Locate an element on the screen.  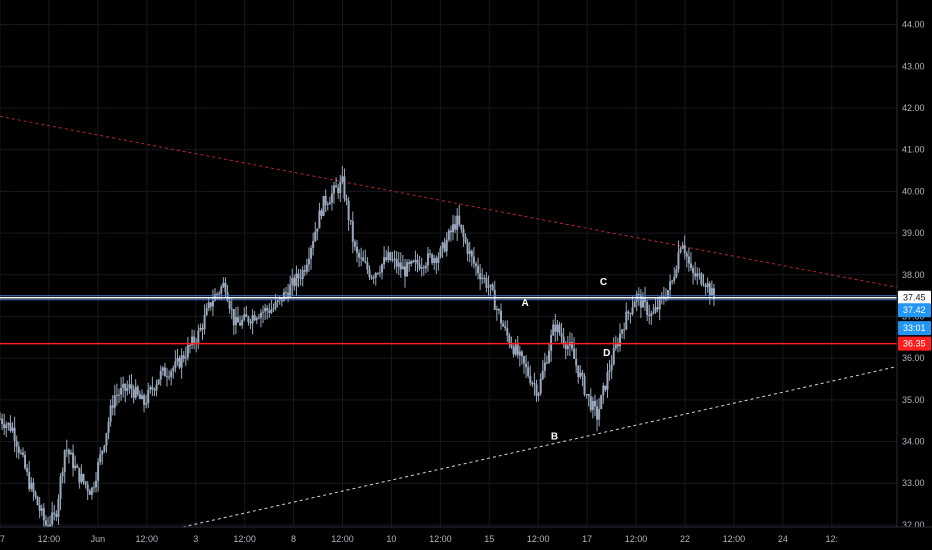
time-axis-background is located at coordinates (466, 538).